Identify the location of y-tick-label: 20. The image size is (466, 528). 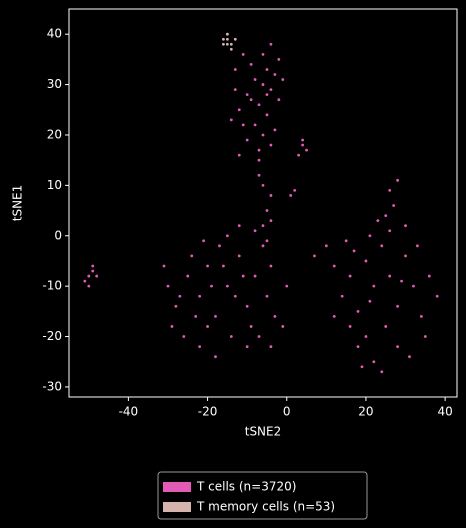
(54, 134).